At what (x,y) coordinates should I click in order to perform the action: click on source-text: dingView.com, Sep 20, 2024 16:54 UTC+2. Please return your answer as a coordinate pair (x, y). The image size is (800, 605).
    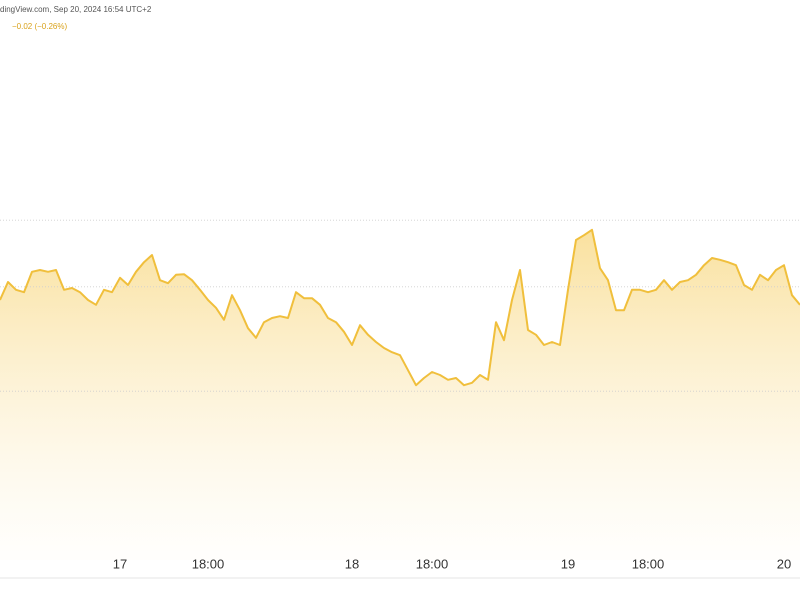
    Looking at the image, I should click on (76, 9).